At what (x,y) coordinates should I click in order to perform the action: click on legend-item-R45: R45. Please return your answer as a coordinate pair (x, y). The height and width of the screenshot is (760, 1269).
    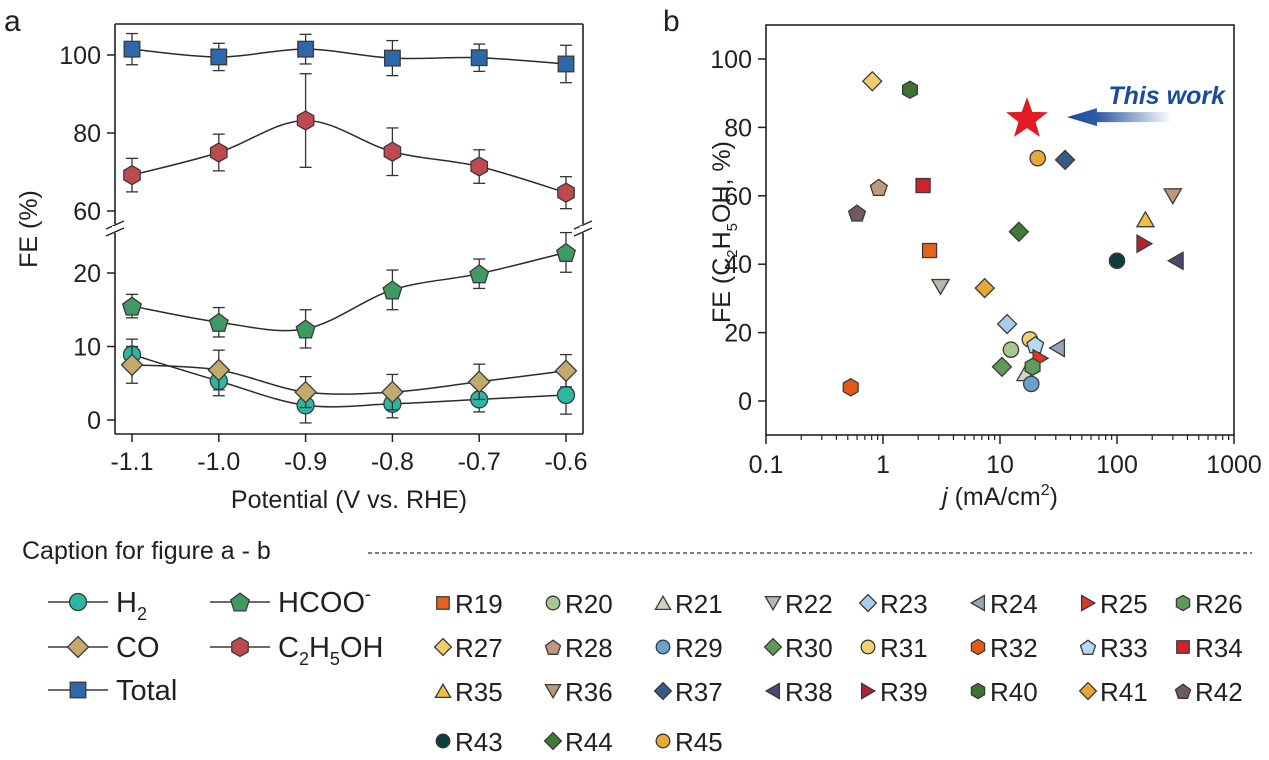
    Looking at the image, I should click on (689, 742).